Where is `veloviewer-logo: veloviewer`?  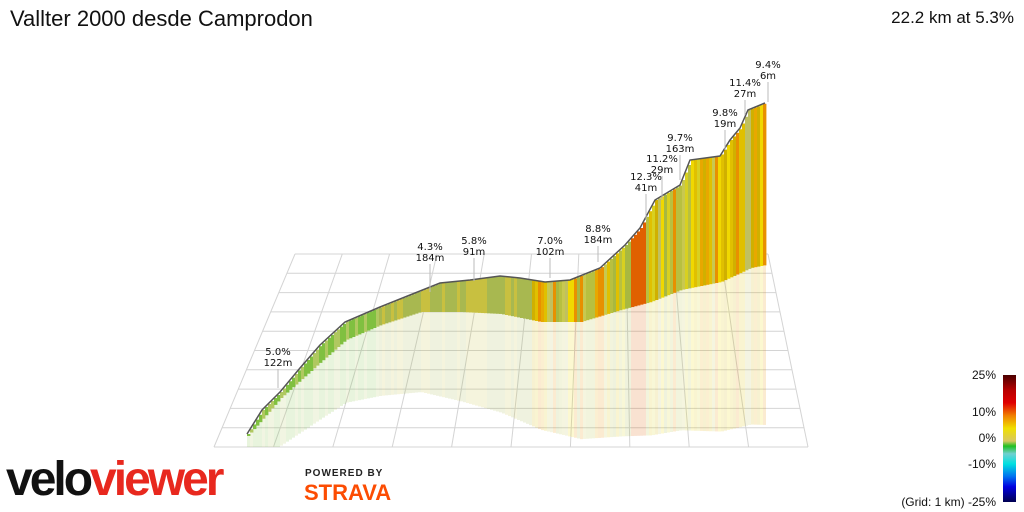
veloviewer-logo: veloviewer is located at coordinates (115, 479).